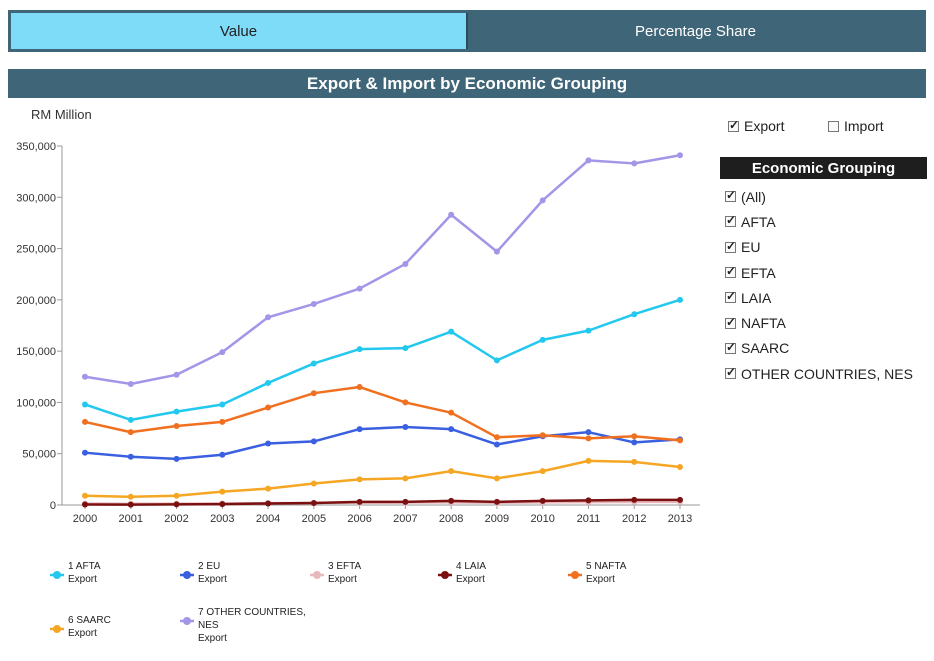 Image resolution: width=934 pixels, height=661 pixels. I want to click on filter-item-saarc: SAARC, so click(819, 348).